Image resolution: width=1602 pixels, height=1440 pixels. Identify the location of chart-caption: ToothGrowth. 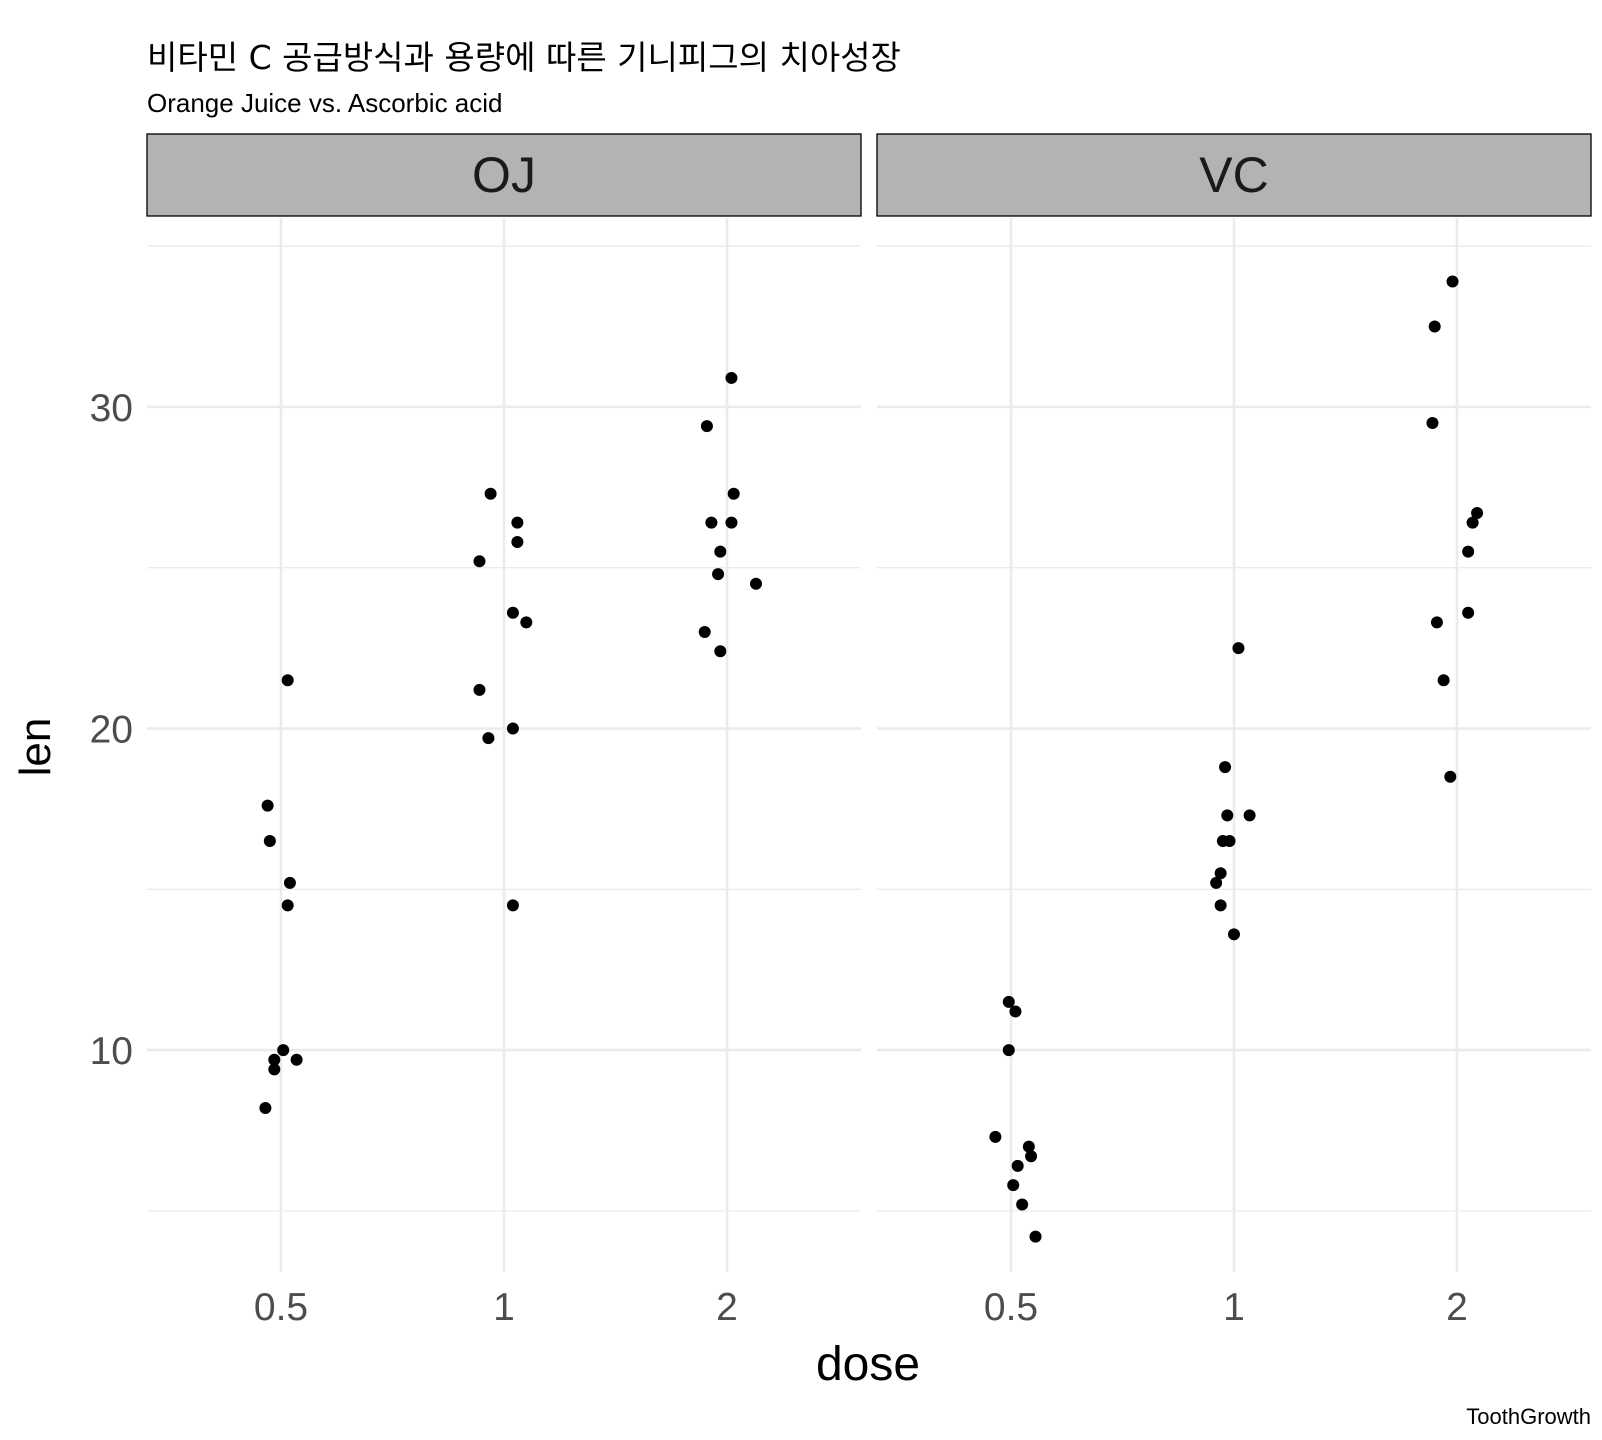
(1528, 1416).